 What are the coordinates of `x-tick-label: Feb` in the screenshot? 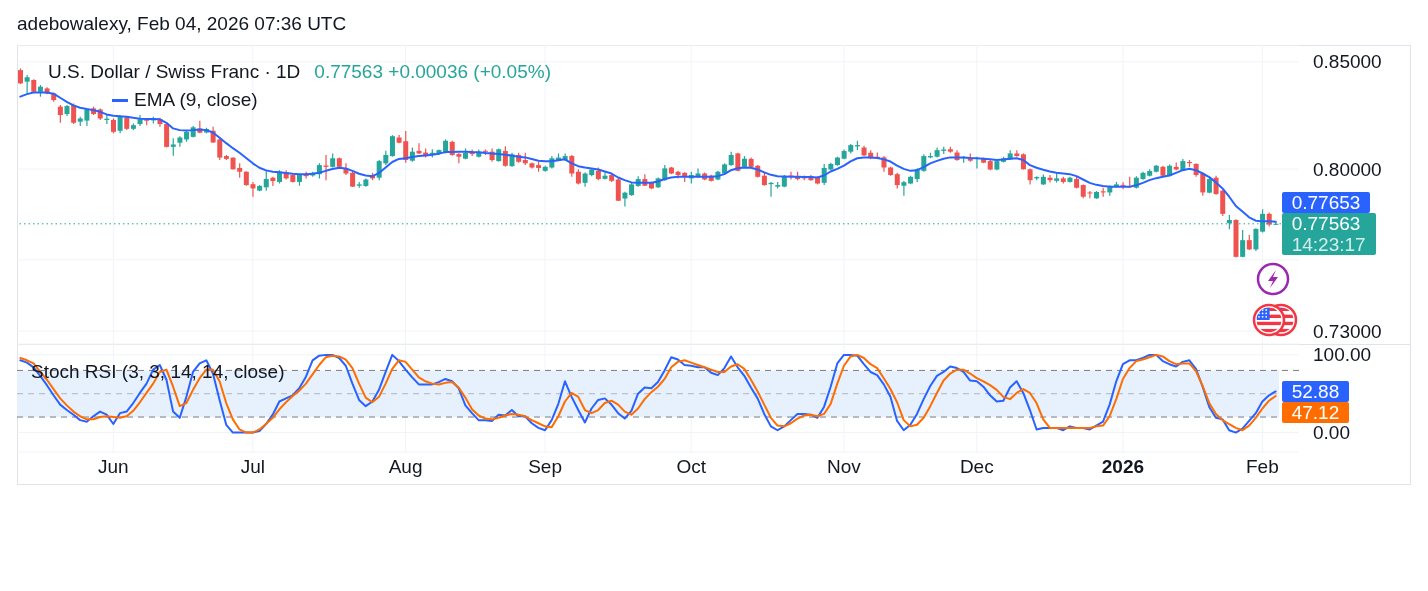 It's located at (1262, 466).